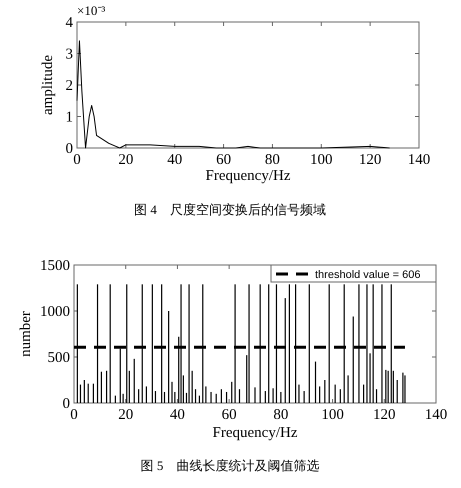 The width and height of the screenshot is (461, 488). Describe the element at coordinates (69, 118) in the screenshot. I see `y-tick-label: 1` at that location.